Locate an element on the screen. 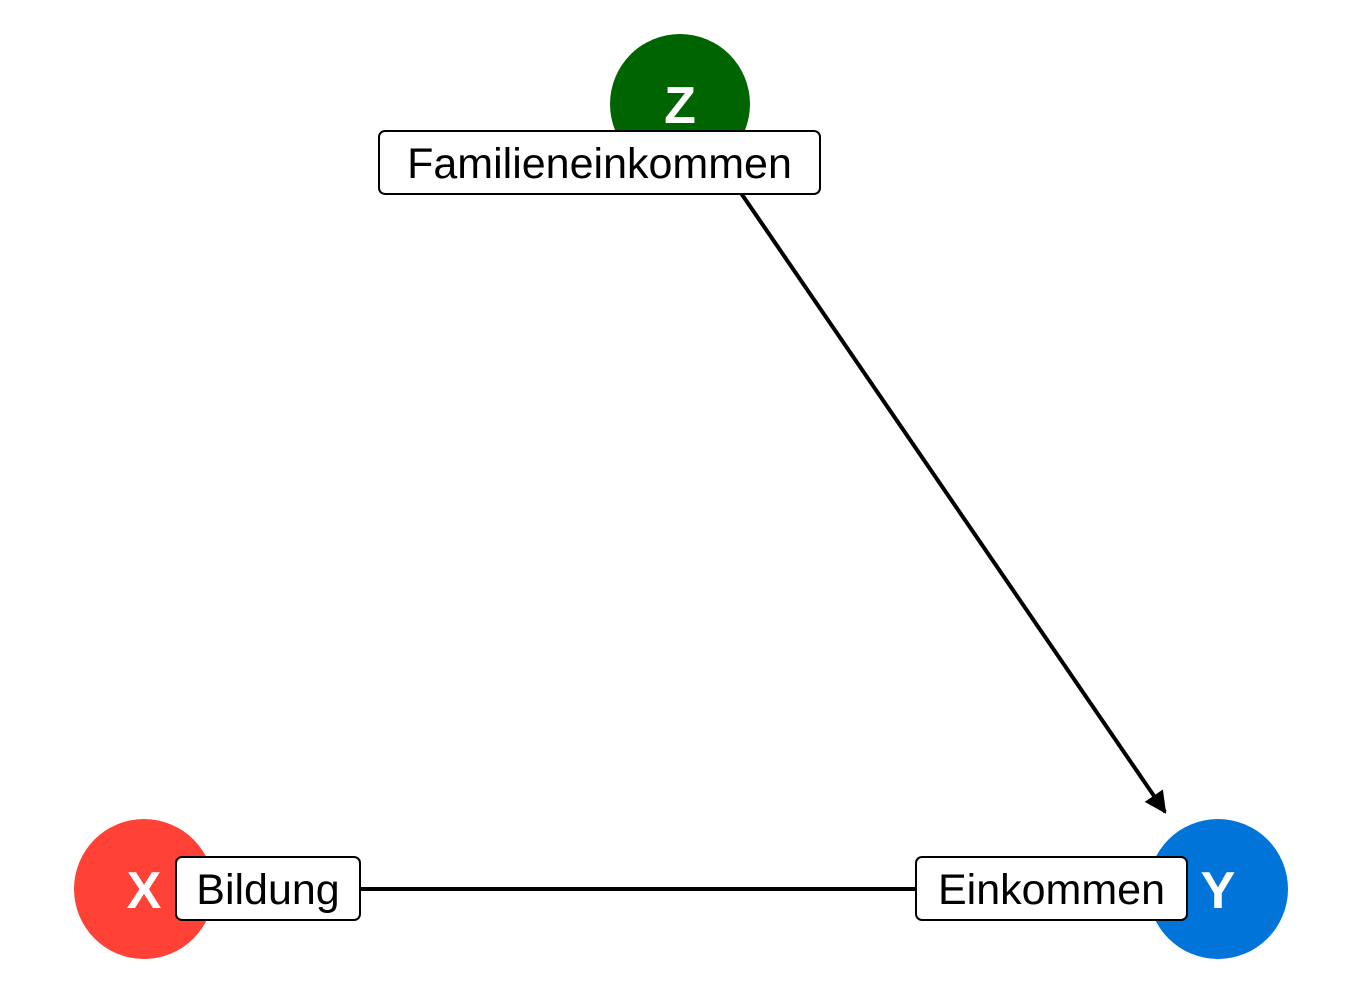 This screenshot has width=1350, height=1005. node-y-letter: Y is located at coordinates (1218, 891).